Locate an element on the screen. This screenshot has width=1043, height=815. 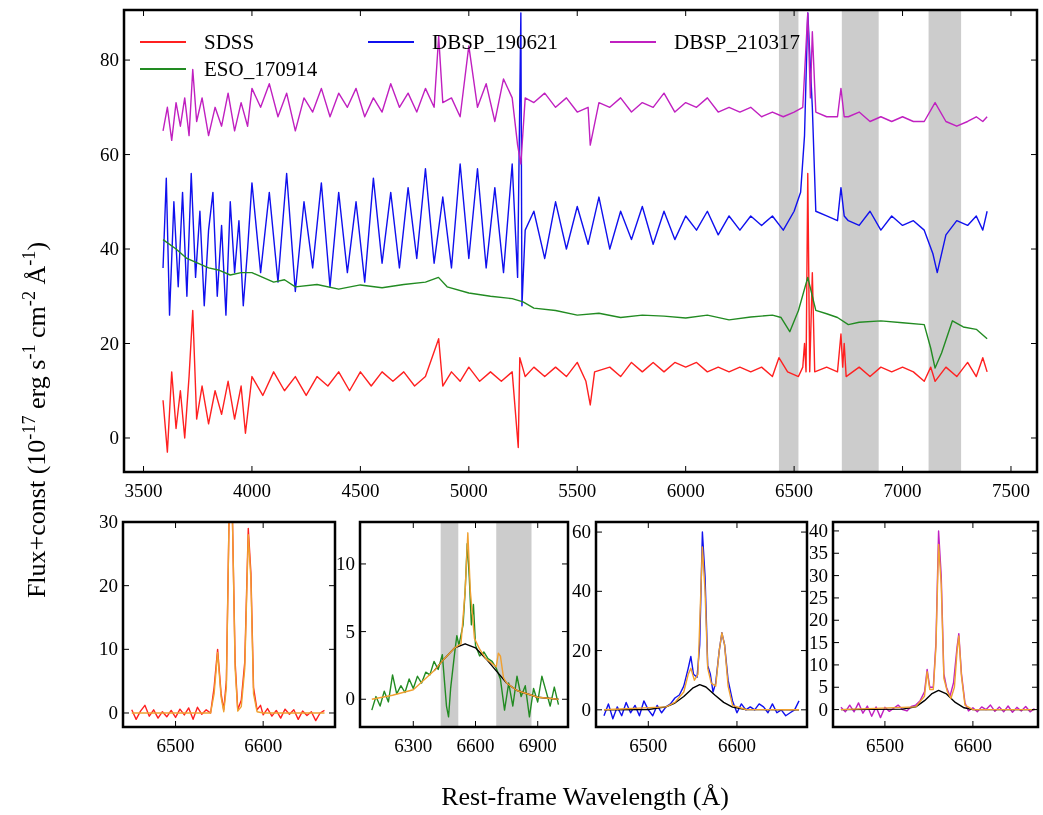
legend-label: ESO_170914 is located at coordinates (261, 69).